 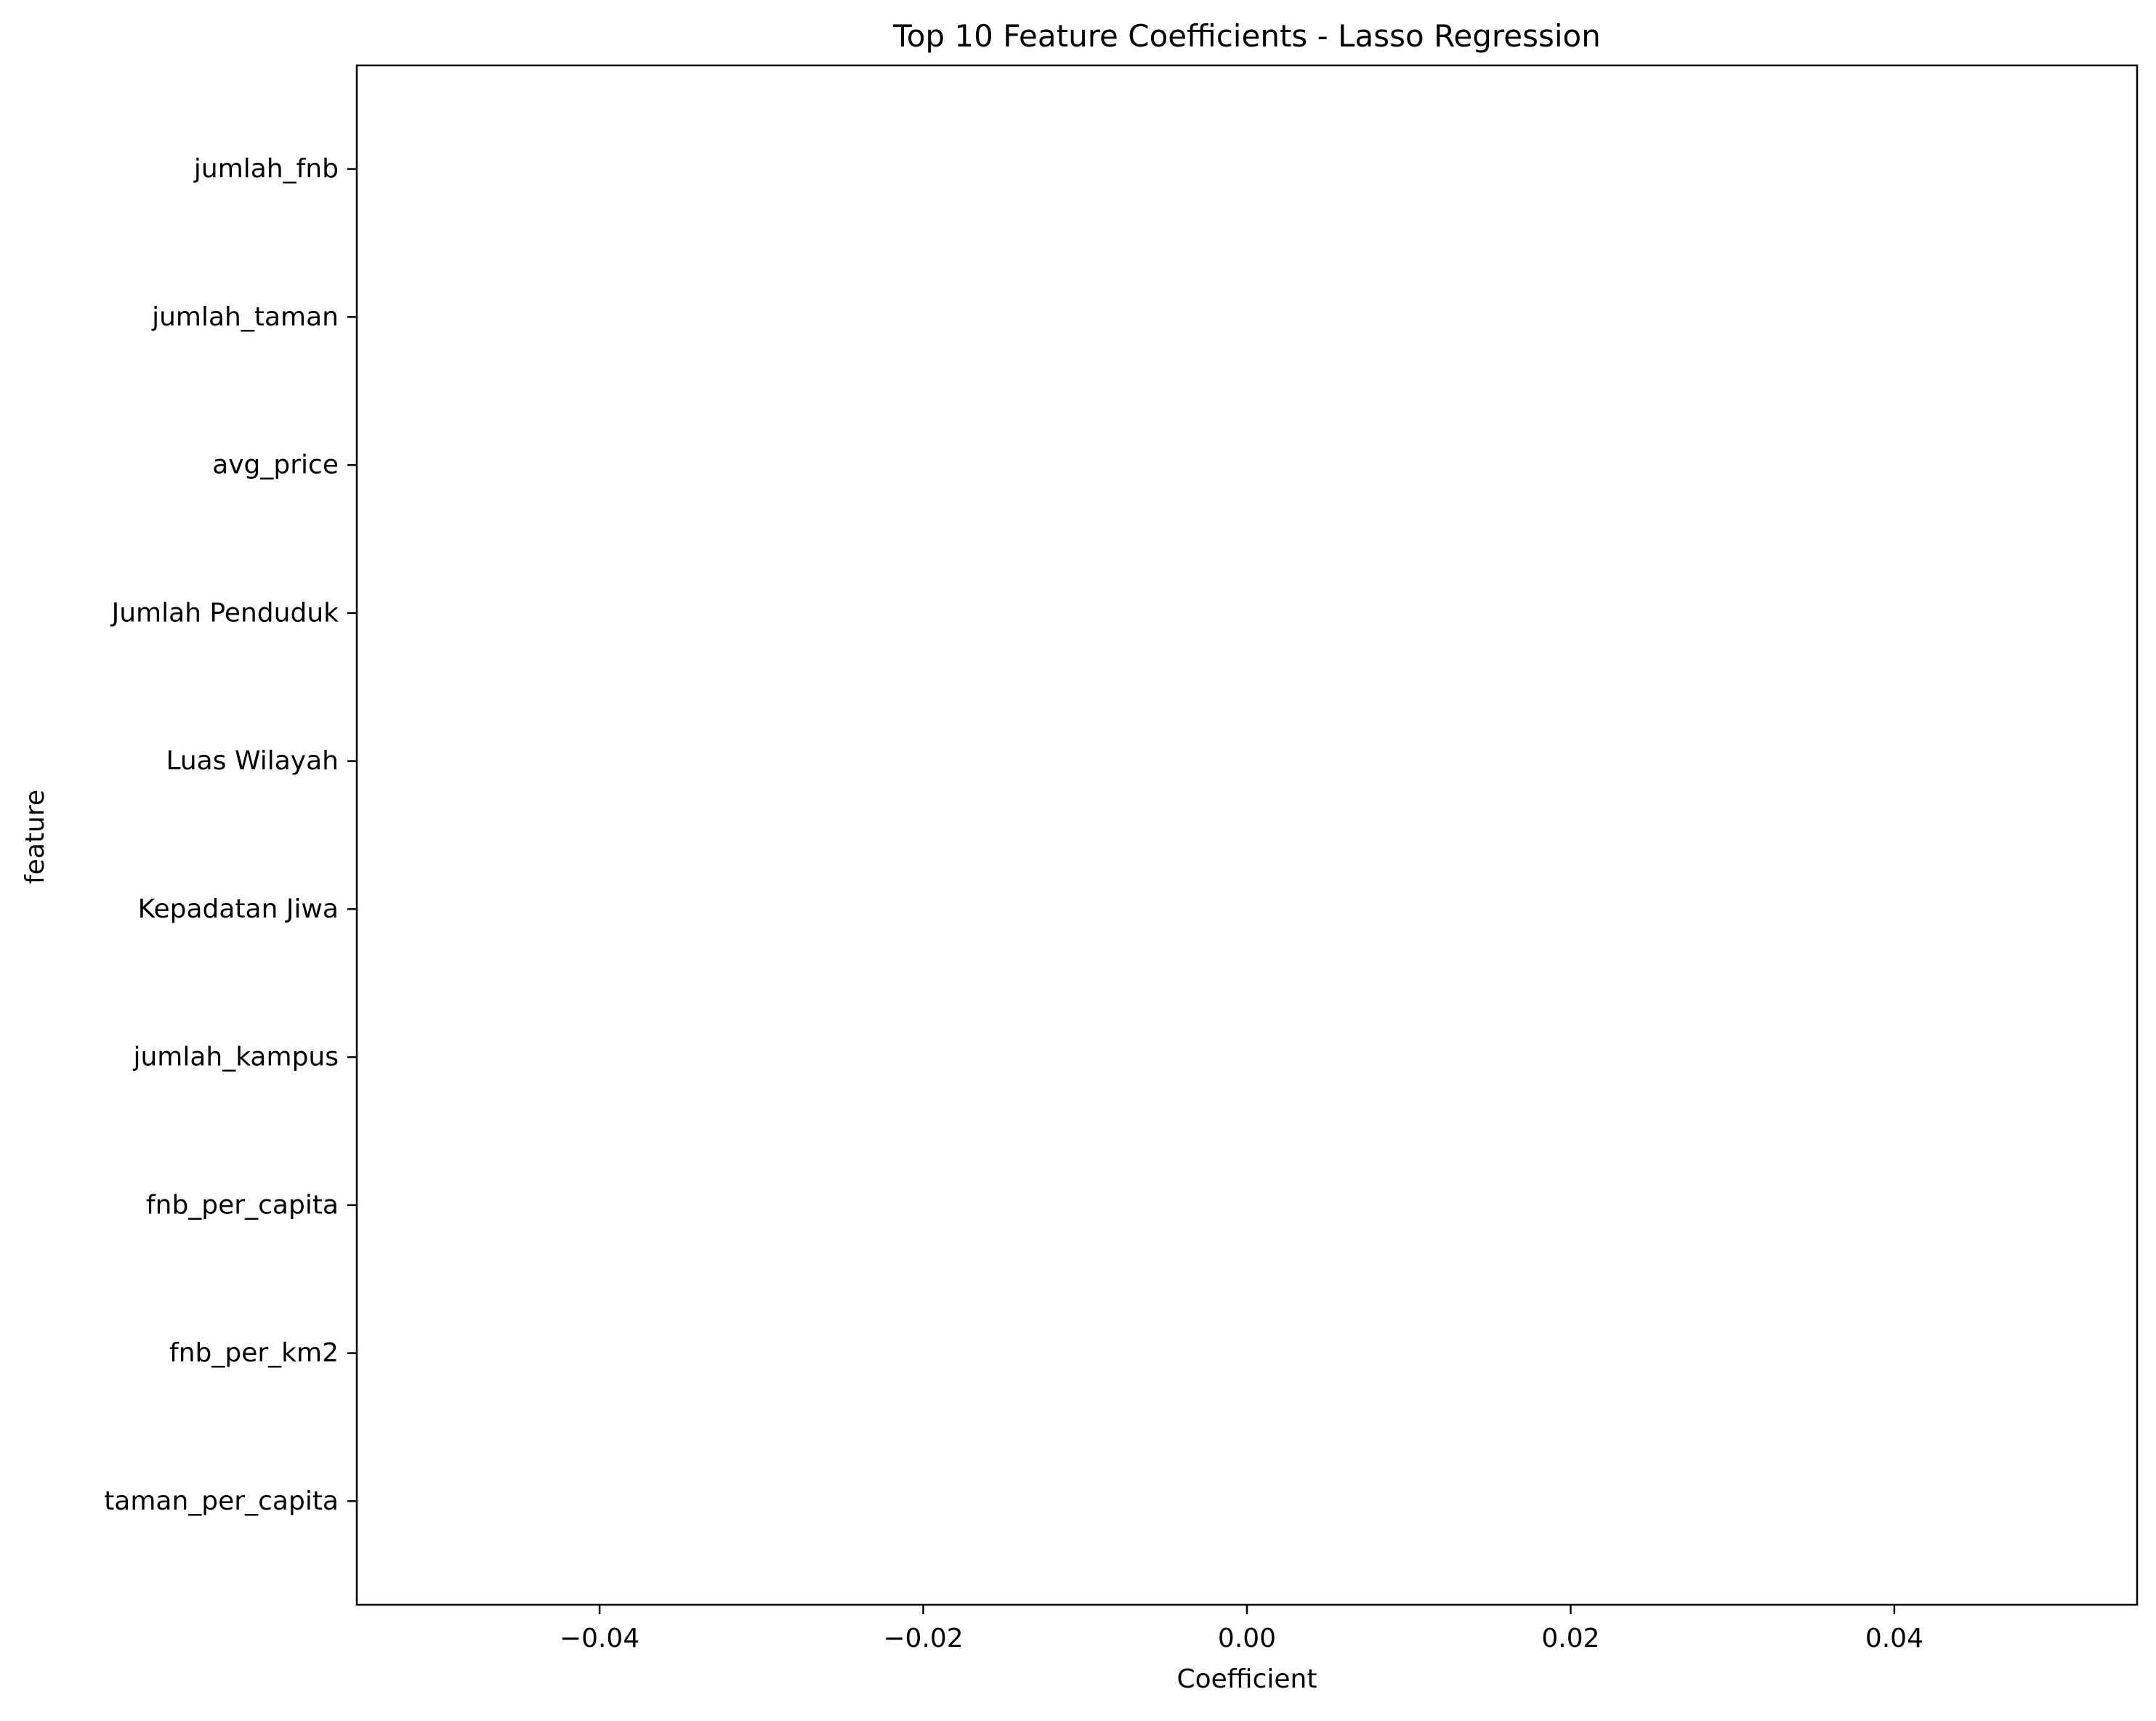 What do you see at coordinates (1894, 1639) in the screenshot?
I see `x-tick-label: 0.04` at bounding box center [1894, 1639].